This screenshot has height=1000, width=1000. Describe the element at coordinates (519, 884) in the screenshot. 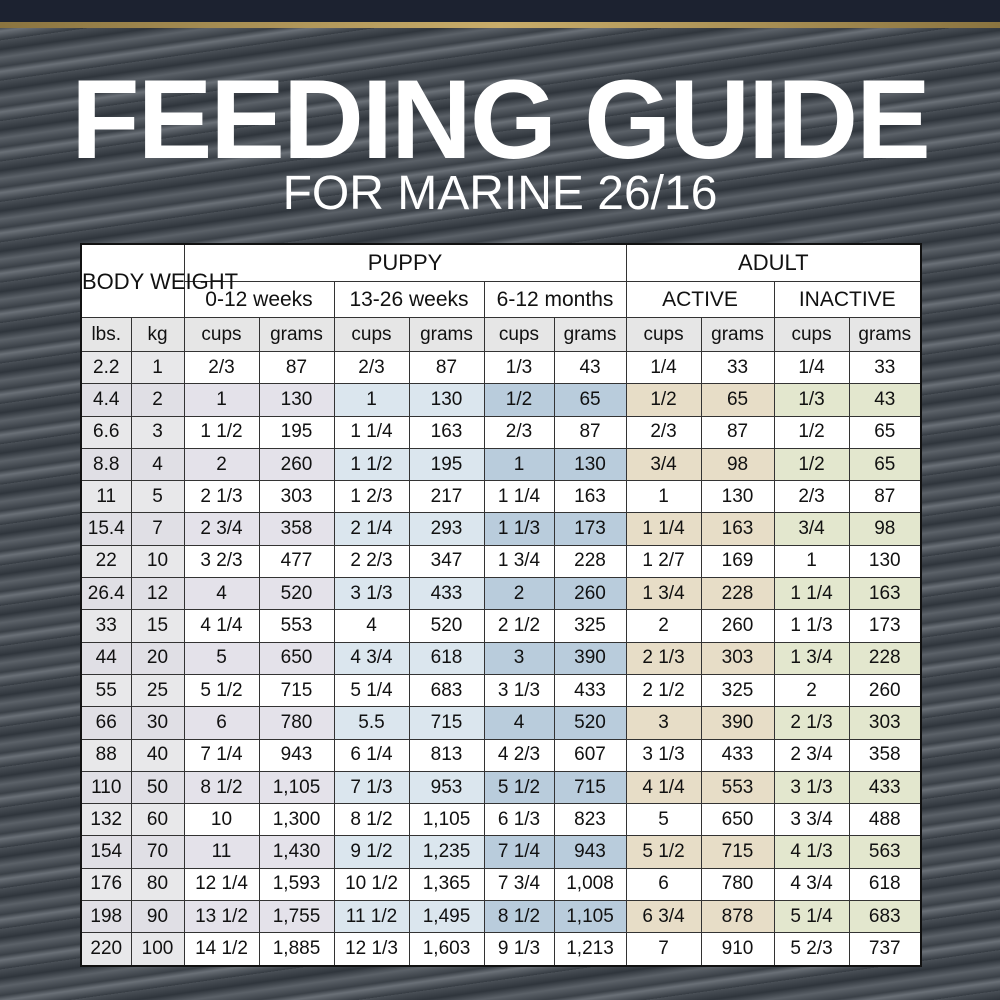

I see `table-cell: 7 3/4` at that location.